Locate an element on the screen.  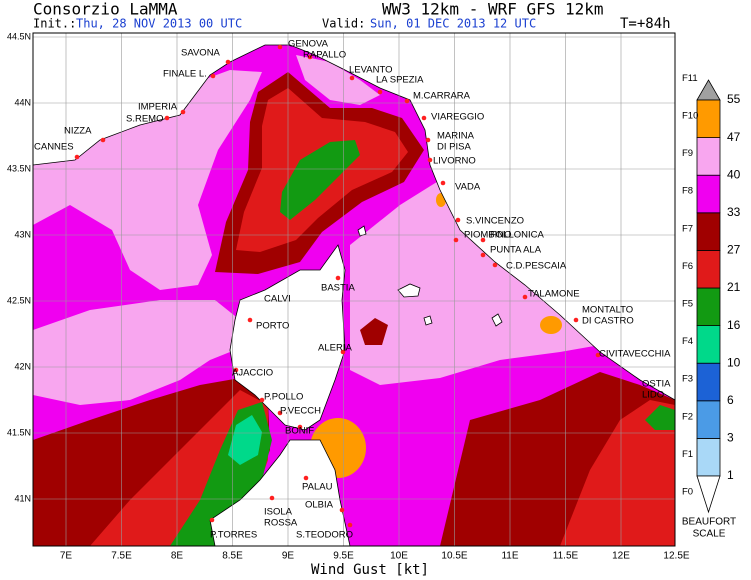
city-label: MARINA is located at coordinates (456, 136).